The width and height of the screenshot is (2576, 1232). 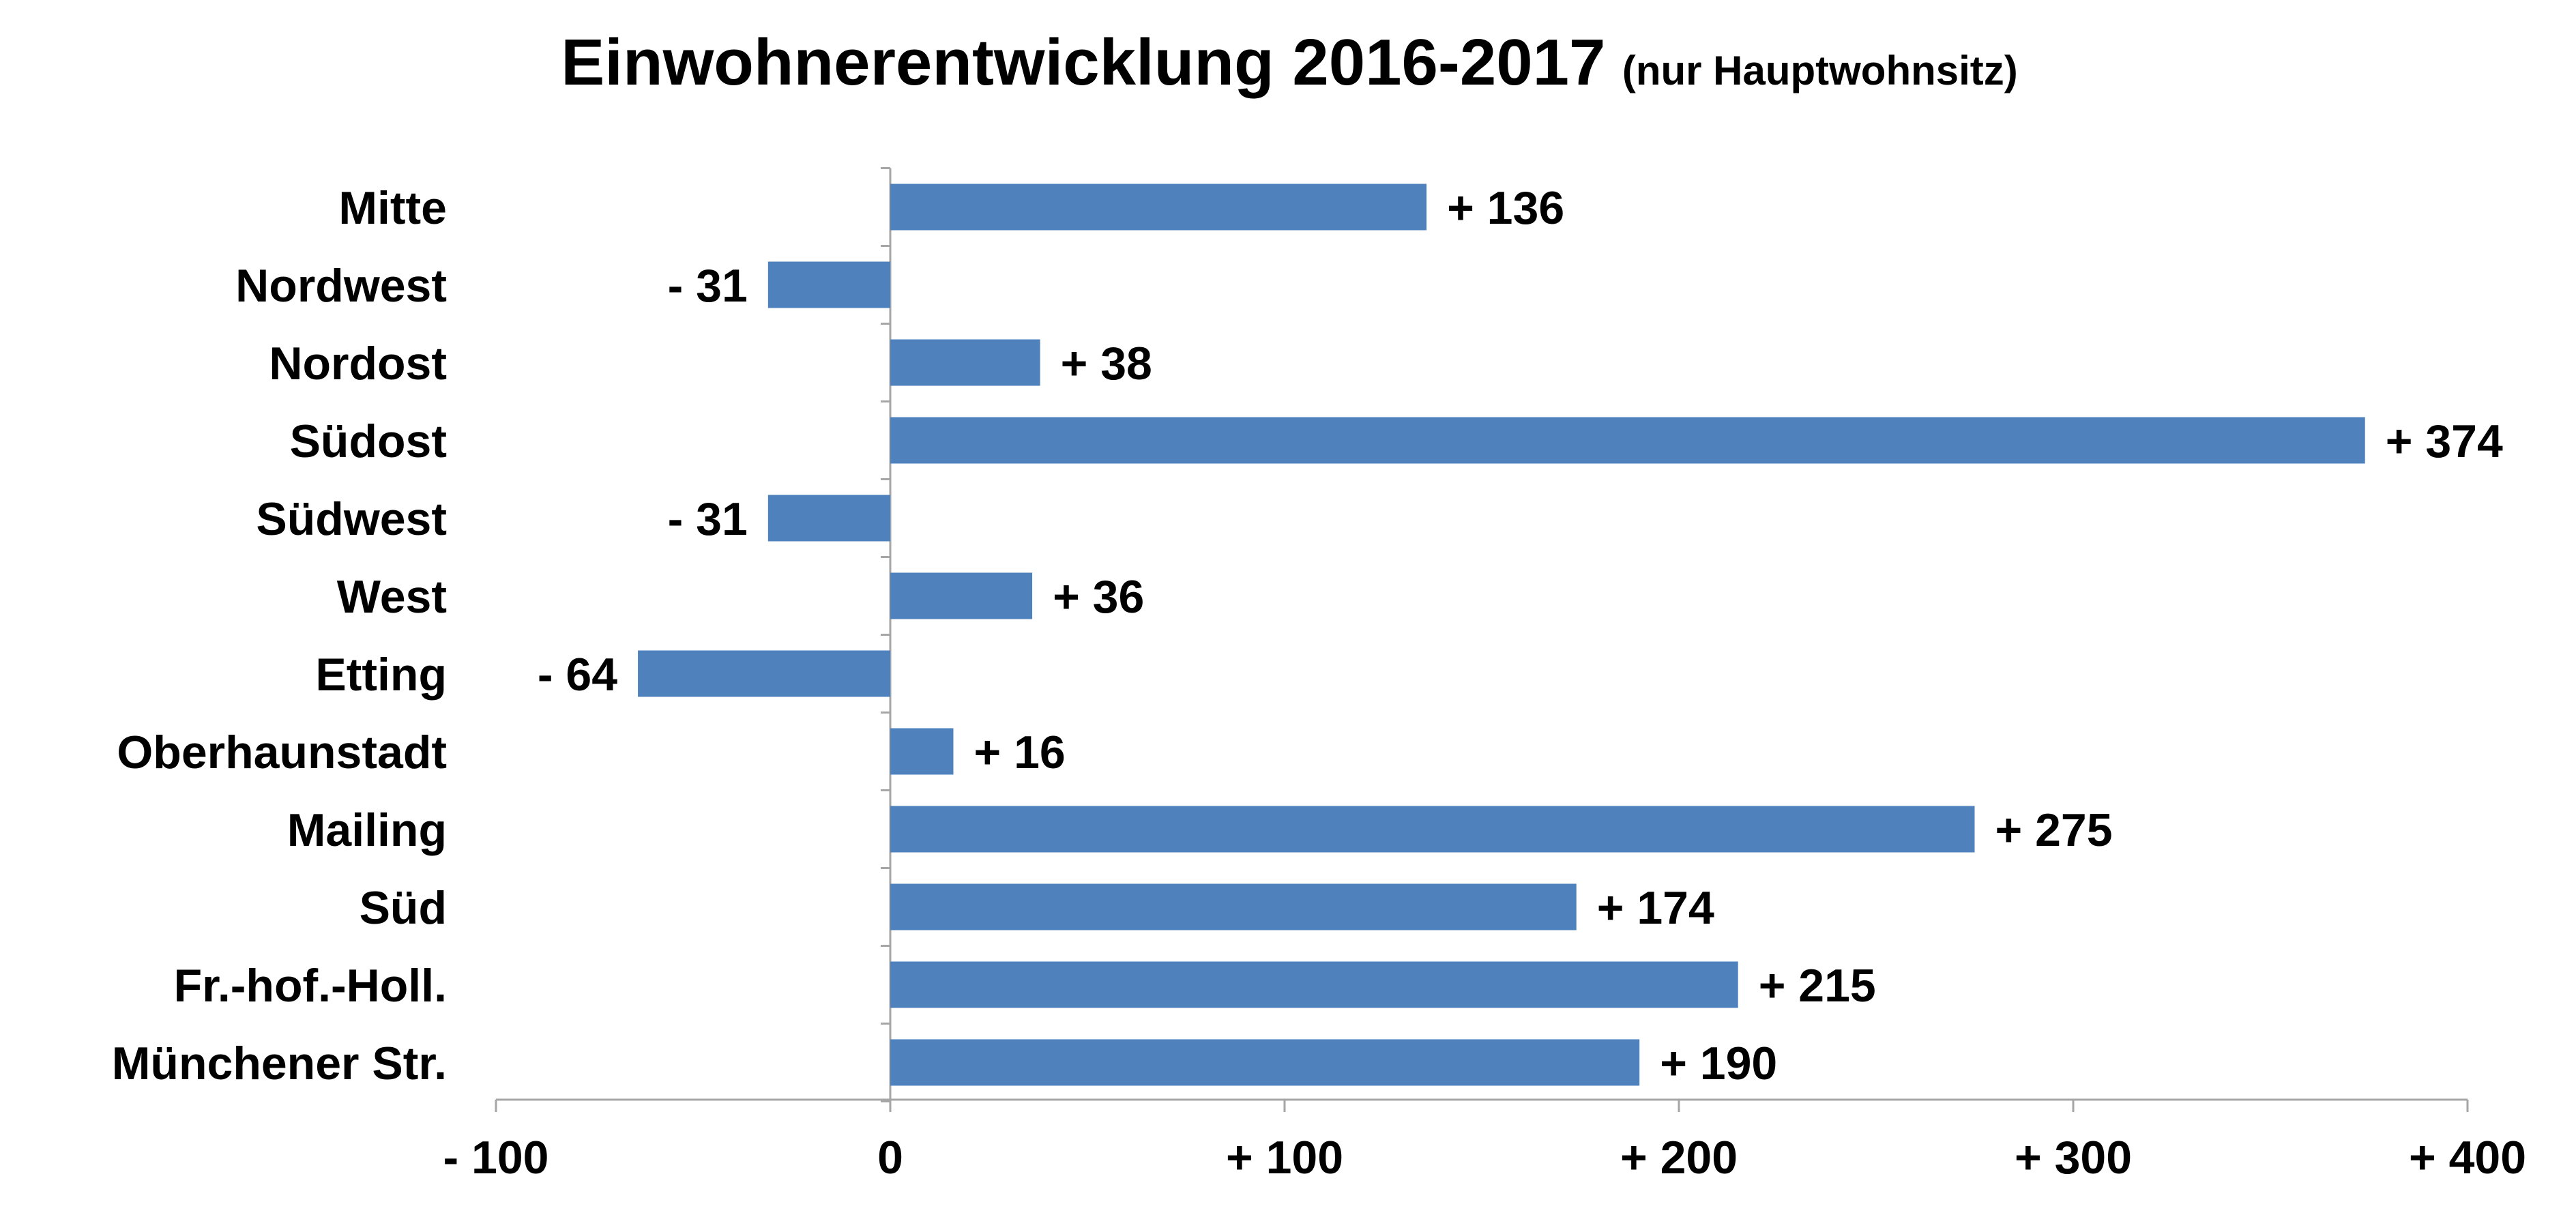 What do you see at coordinates (367, 830) in the screenshot?
I see `category-label: Mailing` at bounding box center [367, 830].